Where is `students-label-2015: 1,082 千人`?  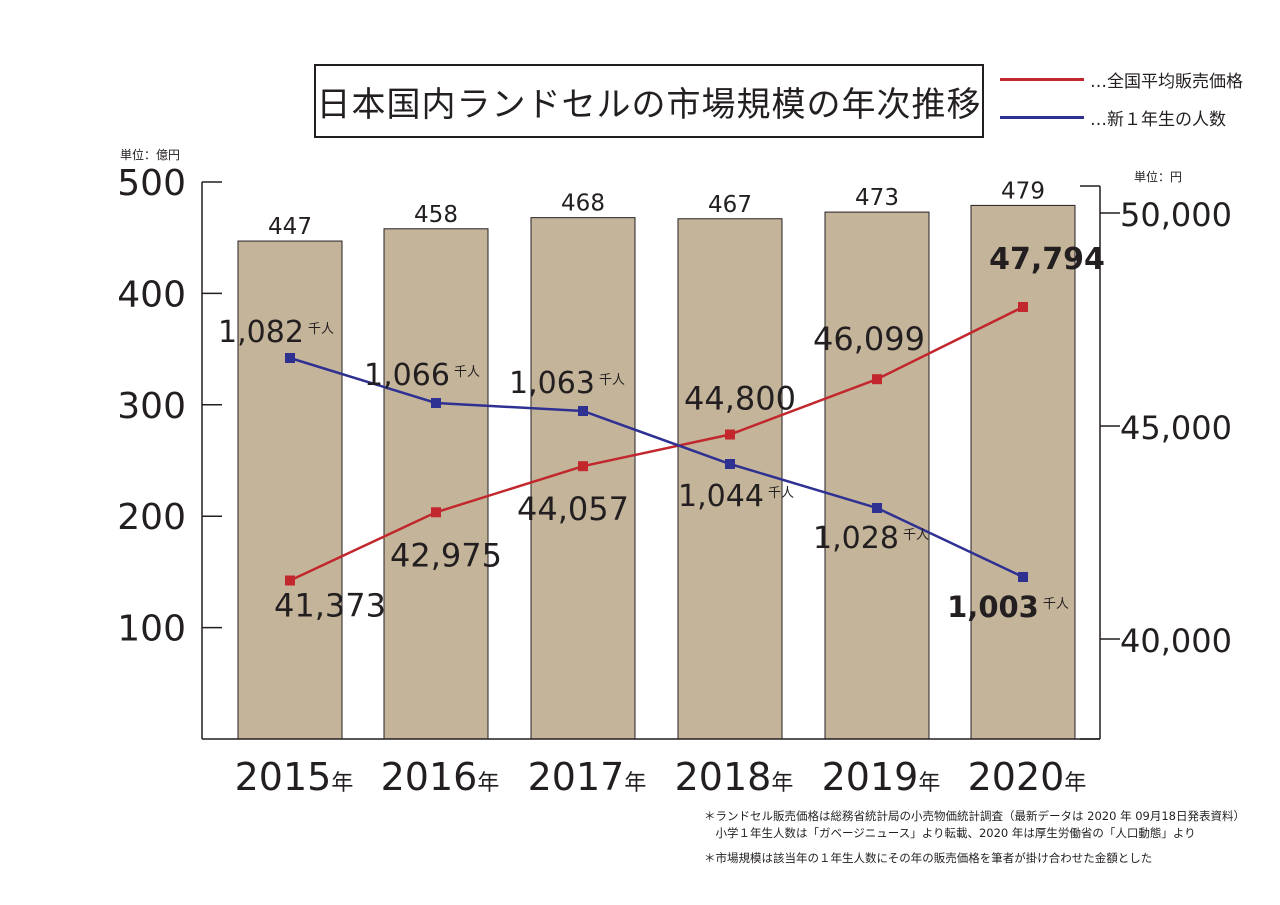 students-label-2015: 1,082 千人 is located at coordinates (276, 332).